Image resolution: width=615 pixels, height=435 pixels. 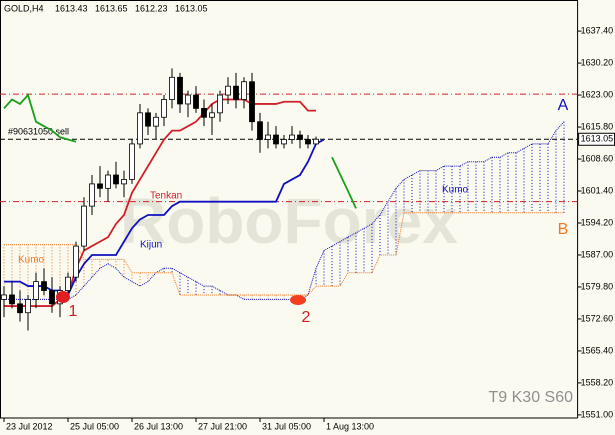 What do you see at coordinates (222, 426) in the screenshot?
I see `x-tick-label: 27 Jul 21:00` at bounding box center [222, 426].